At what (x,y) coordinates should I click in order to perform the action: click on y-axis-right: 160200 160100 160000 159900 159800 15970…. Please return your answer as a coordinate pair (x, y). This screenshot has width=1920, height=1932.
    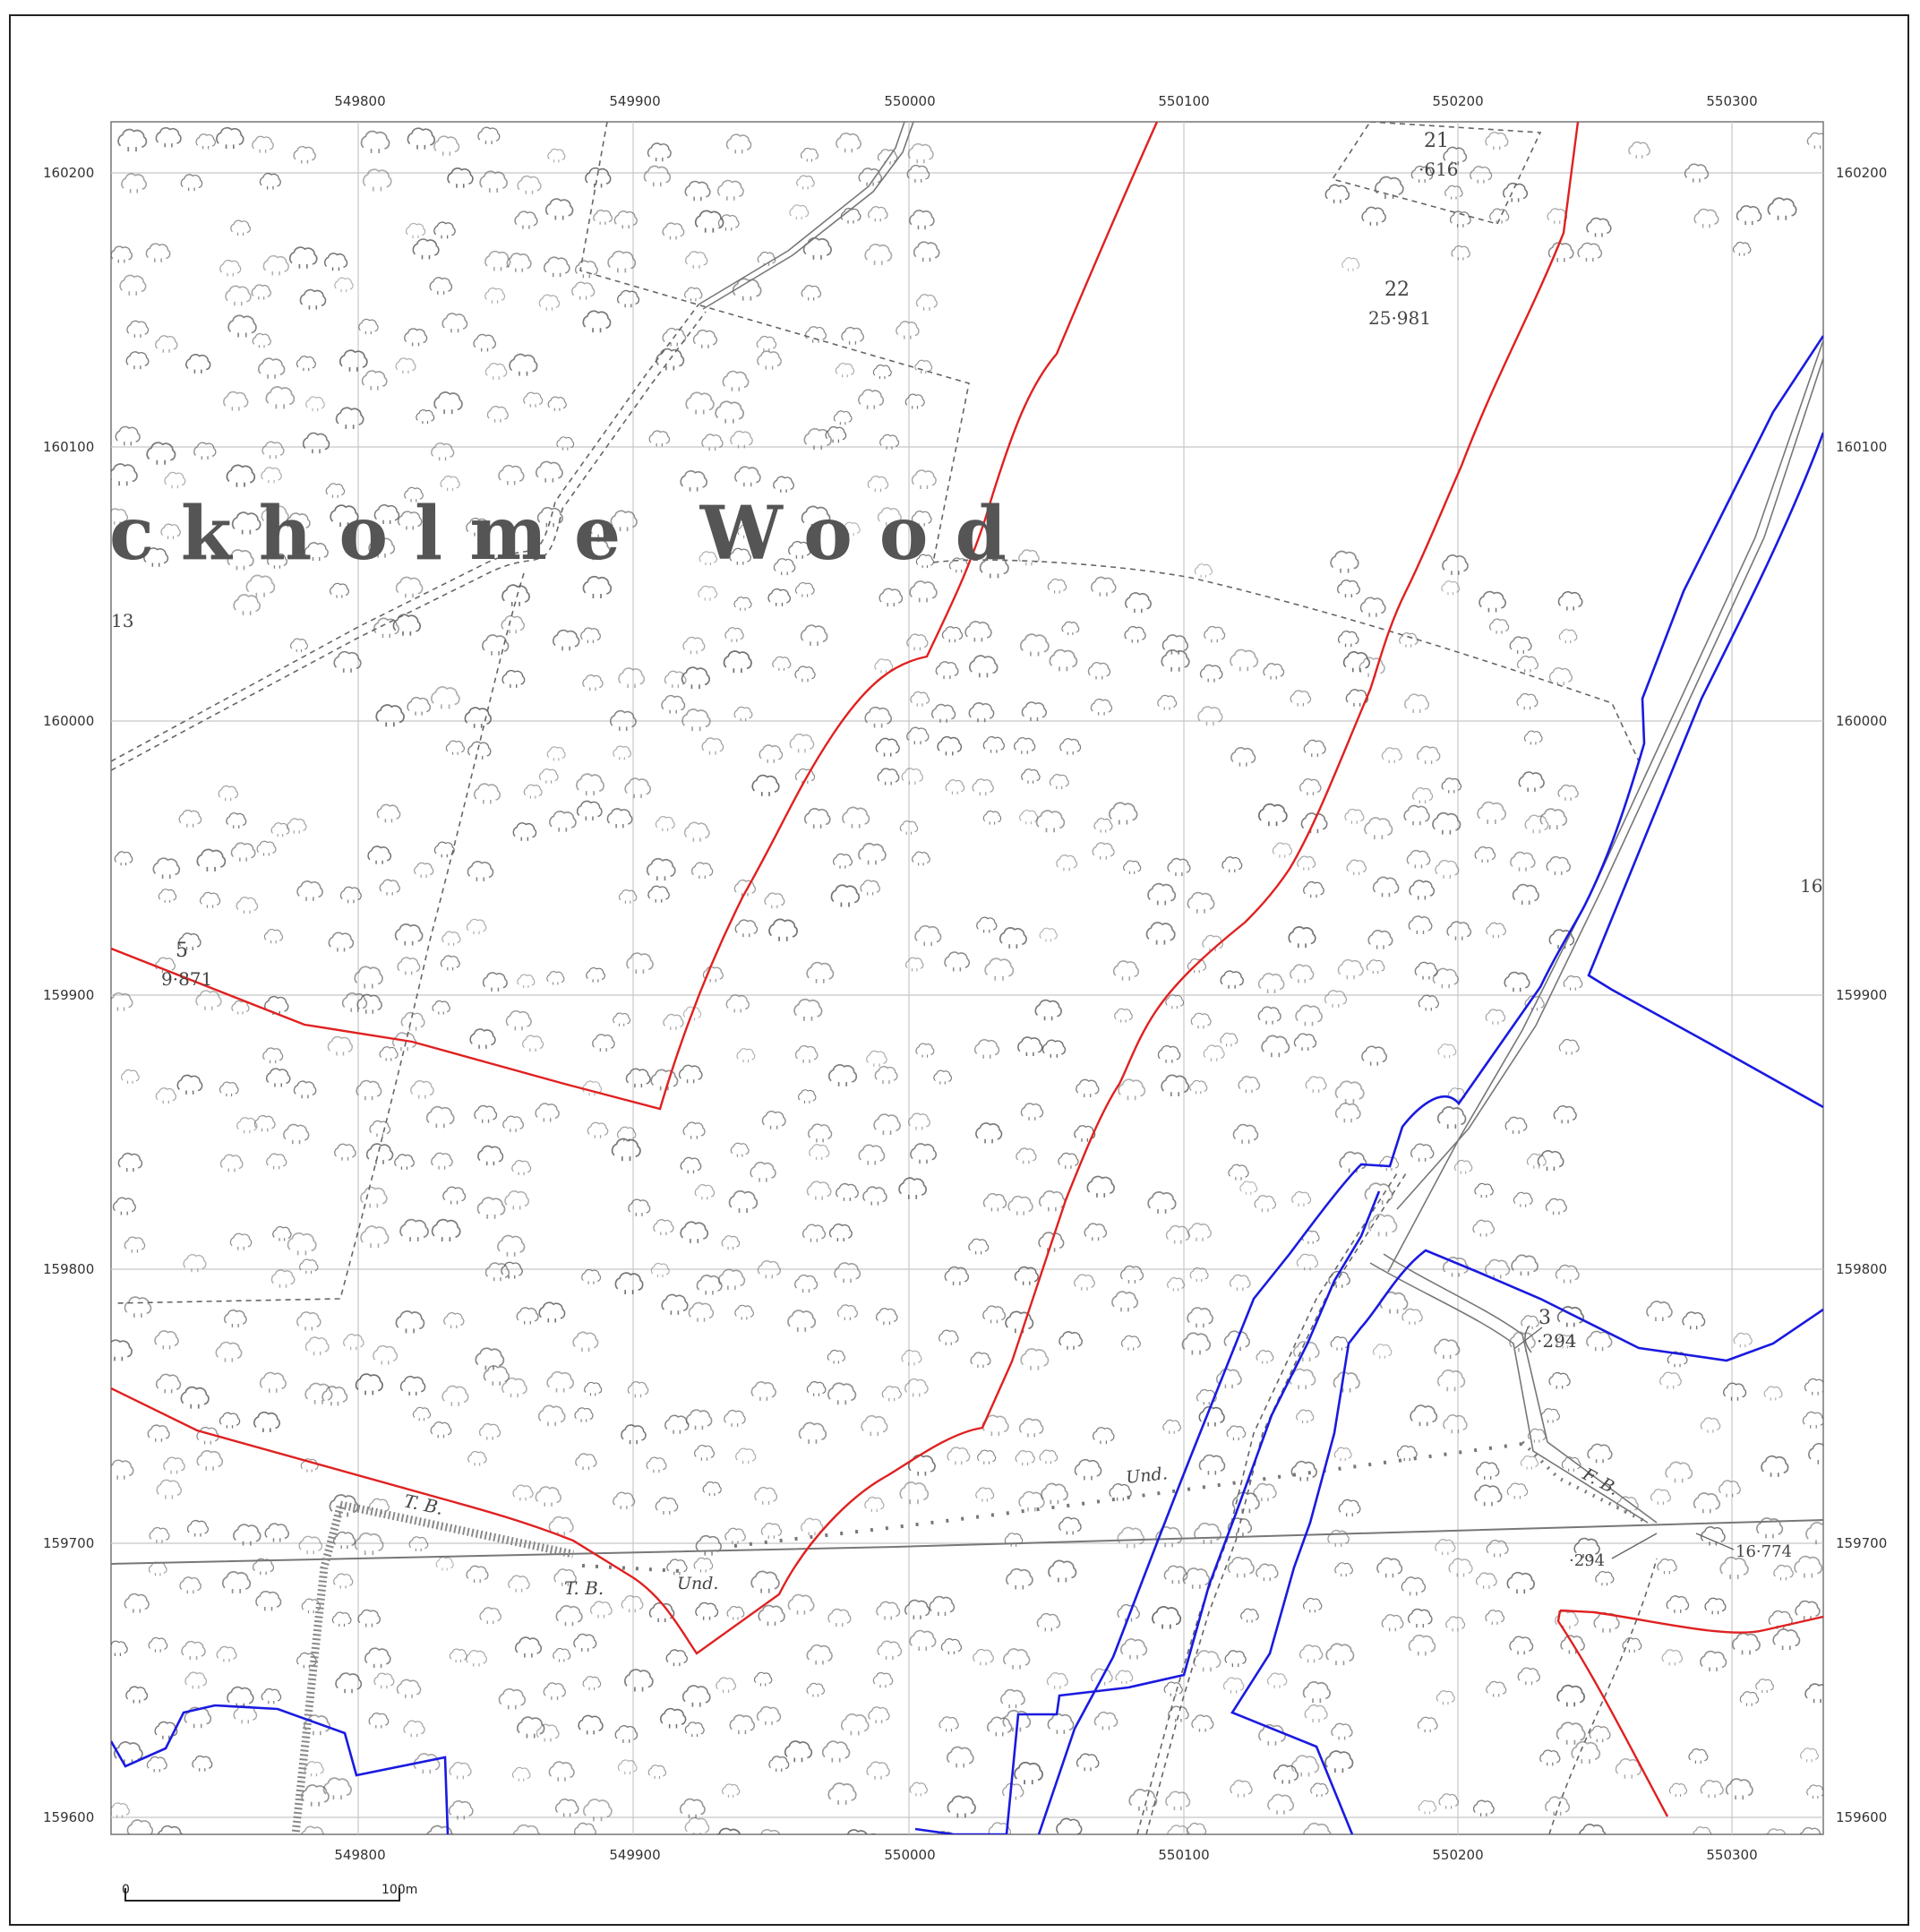
    Looking at the image, I should click on (1862, 995).